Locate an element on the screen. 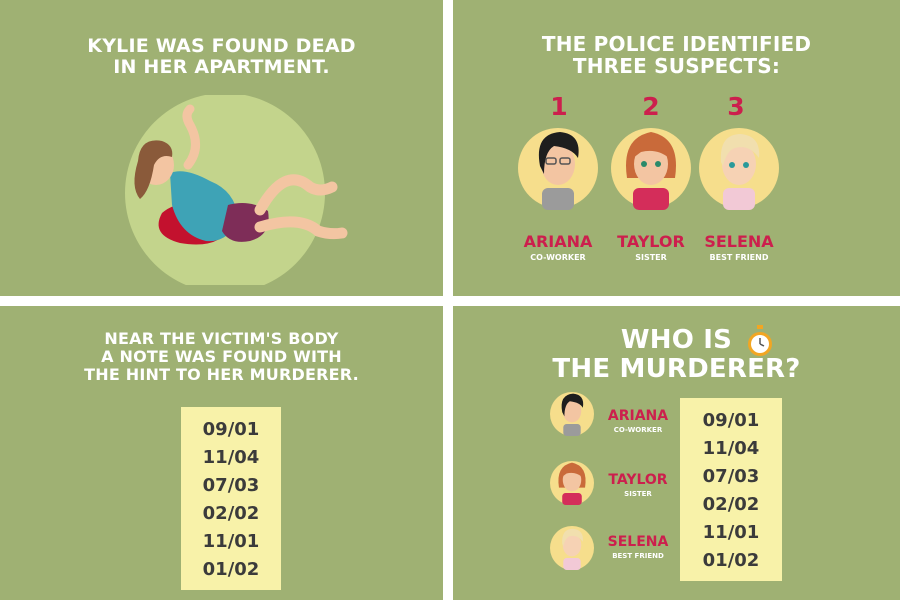 The width and height of the screenshot is (900, 600). headline: THE POLICE IDENTIFIED THREE SUSPECTS: is located at coordinates (676, 55).